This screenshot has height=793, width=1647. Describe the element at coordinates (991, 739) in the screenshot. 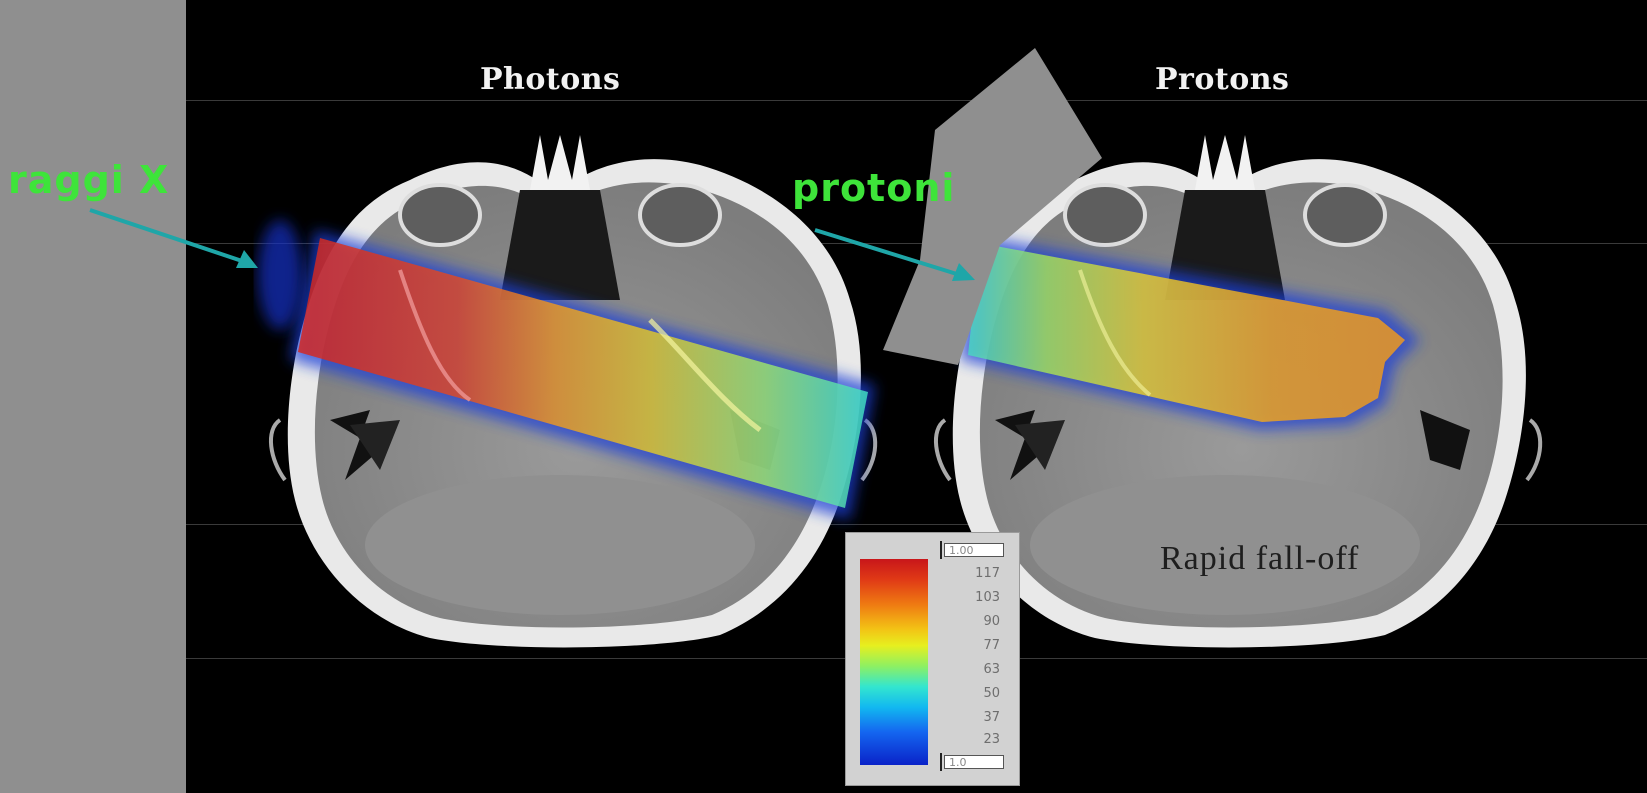

I see `colorbar-label: 23` at that location.